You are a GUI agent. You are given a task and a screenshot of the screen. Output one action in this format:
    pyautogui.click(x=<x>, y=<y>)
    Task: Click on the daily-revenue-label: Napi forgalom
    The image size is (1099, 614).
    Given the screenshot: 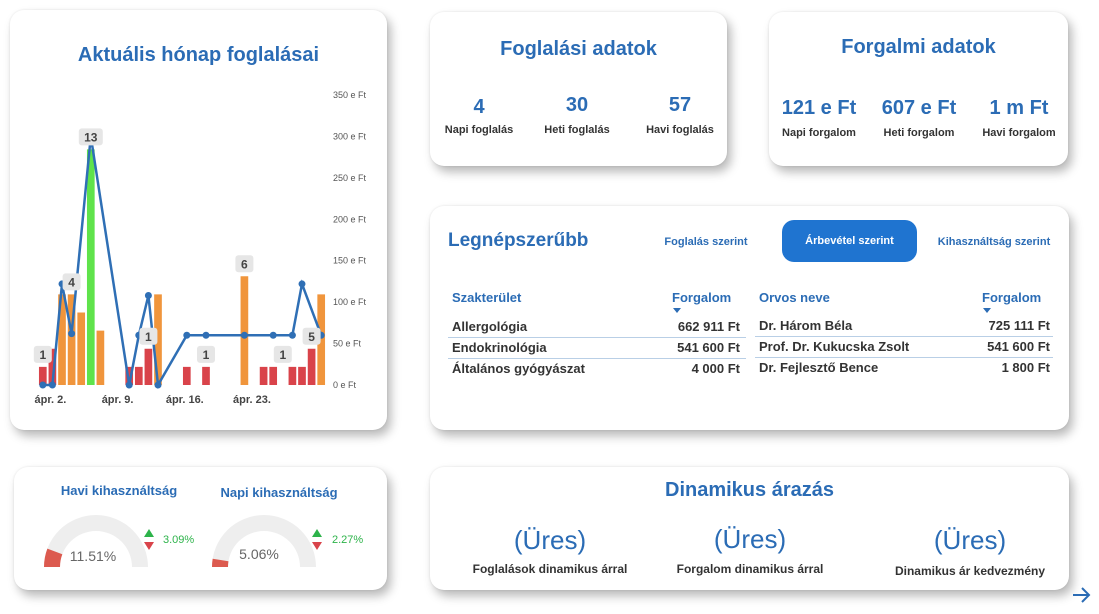 What is the action you would take?
    pyautogui.click(x=819, y=133)
    